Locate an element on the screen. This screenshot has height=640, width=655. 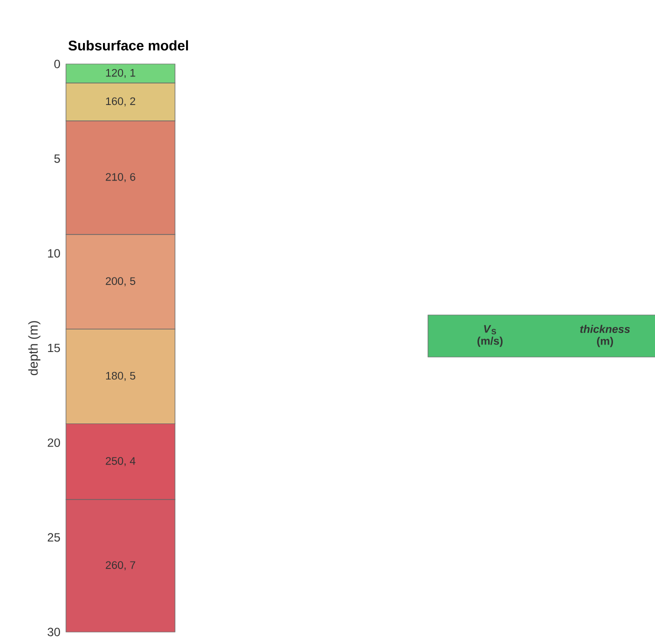
data-label: 260, 7 is located at coordinates (121, 565).